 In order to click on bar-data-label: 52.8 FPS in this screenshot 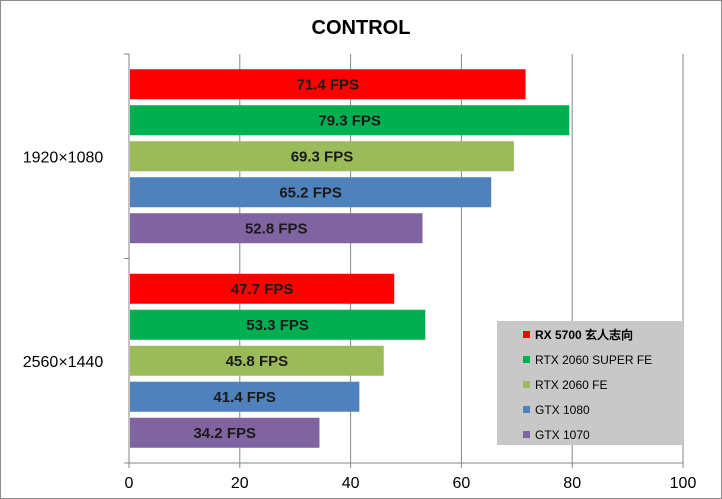, I will do `click(276, 228)`.